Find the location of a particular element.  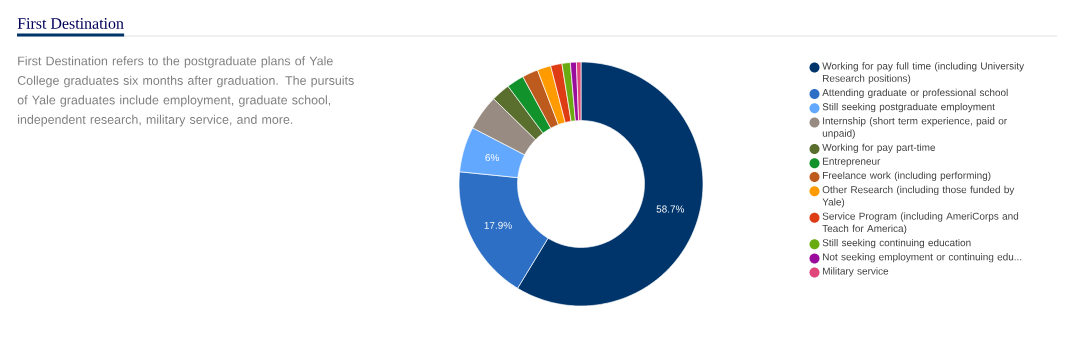

legend-label: Attending graduate or professional school is located at coordinates (915, 93).